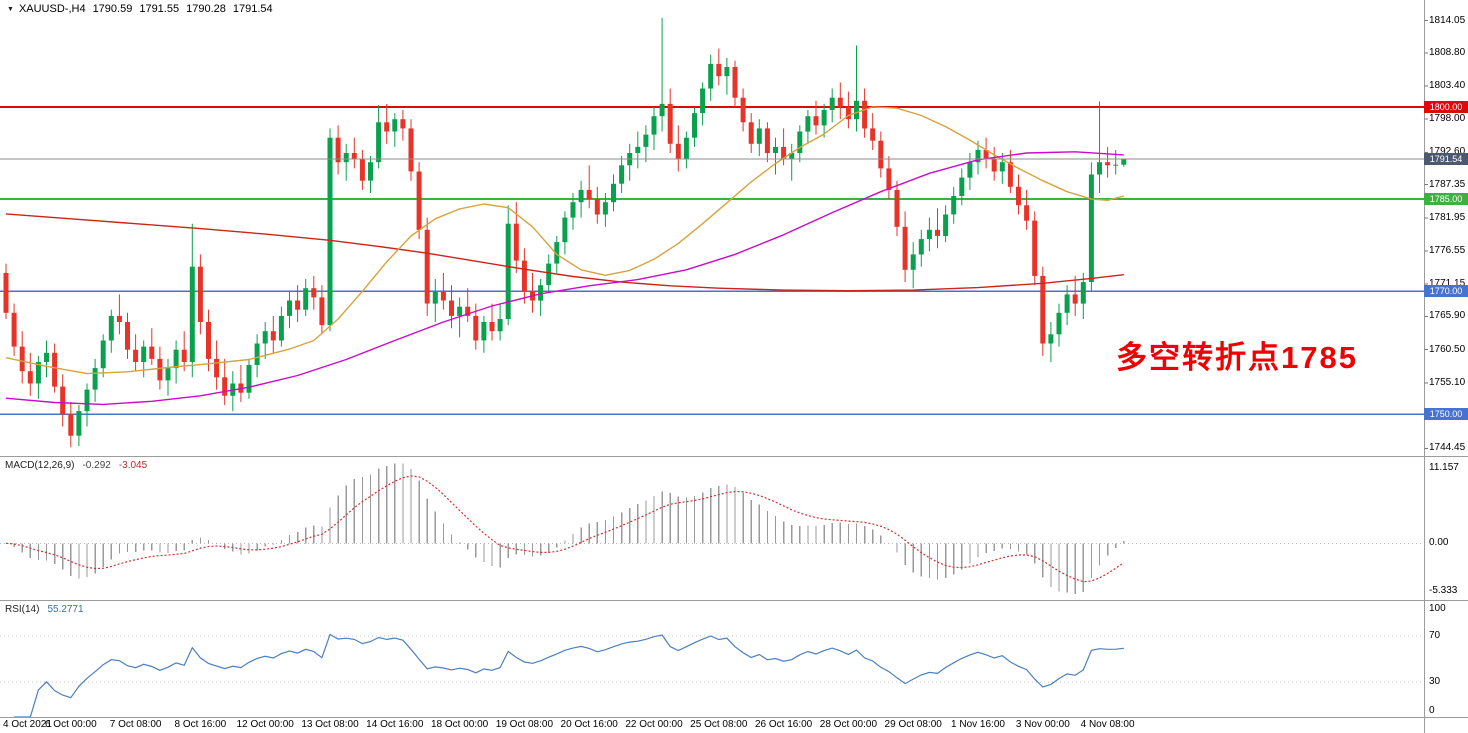  What do you see at coordinates (52, 9) in the screenshot?
I see `symbol-period-label: XAUUSD-,H4` at bounding box center [52, 9].